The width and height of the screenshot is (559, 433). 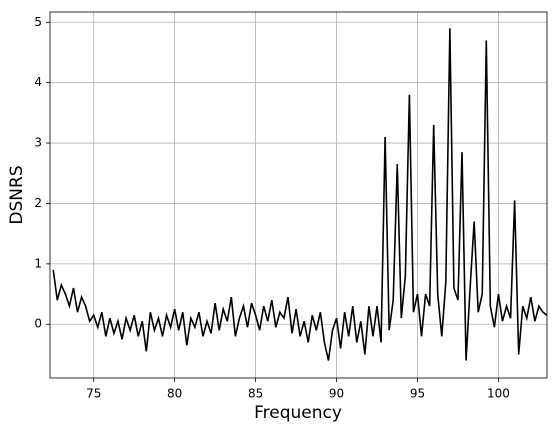 I want to click on y-tick-label: 4, so click(x=38, y=82).